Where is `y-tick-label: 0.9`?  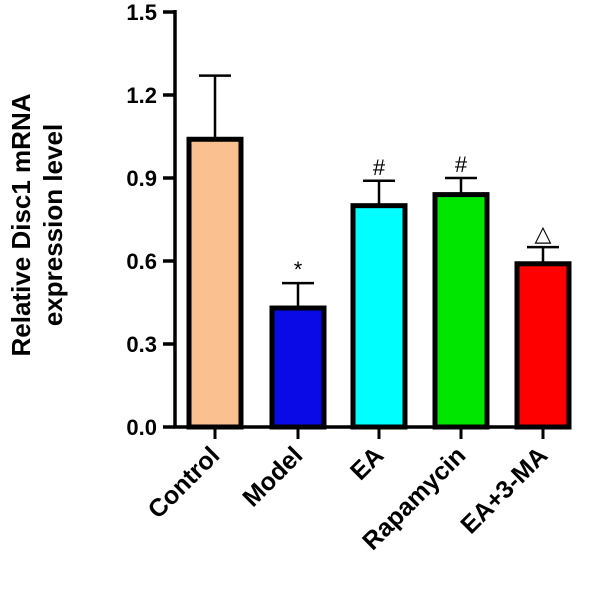 y-tick-label: 0.9 is located at coordinates (141, 178).